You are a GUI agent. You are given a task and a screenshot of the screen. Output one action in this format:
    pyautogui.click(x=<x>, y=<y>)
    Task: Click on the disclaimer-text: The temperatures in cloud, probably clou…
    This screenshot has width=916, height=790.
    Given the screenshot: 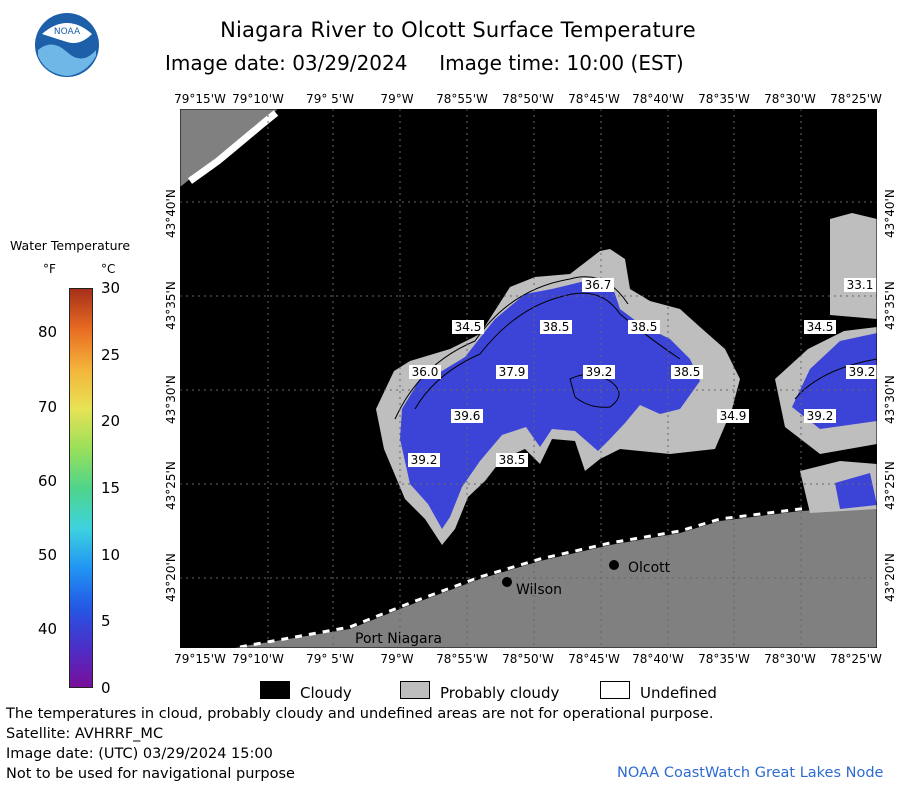 What is the action you would take?
    pyautogui.click(x=360, y=714)
    